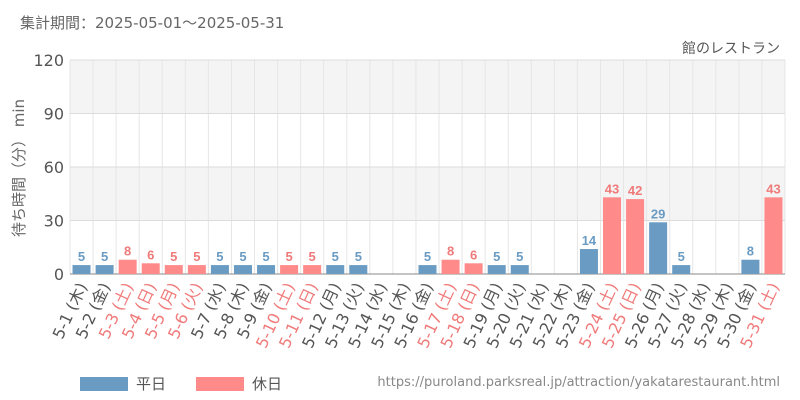 Image resolution: width=800 pixels, height=400 pixels. Describe the element at coordinates (152, 23) in the screenshot. I see `collection-period: 集計期間：2025-05-01～2025-05-31` at that location.